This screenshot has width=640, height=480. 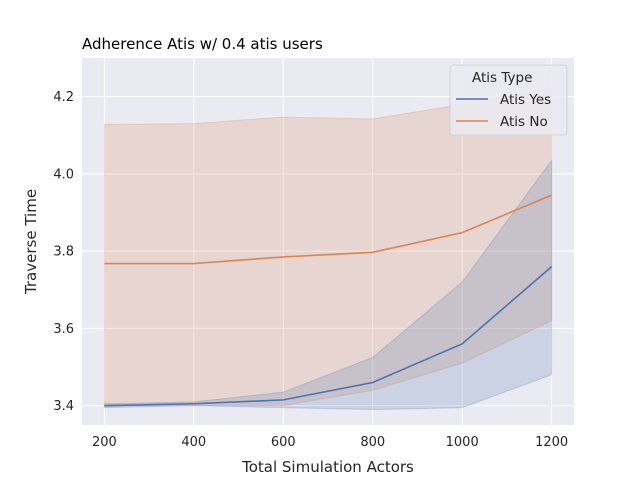 I want to click on x-axis-label: Total Simulation Actors, so click(x=327, y=467).